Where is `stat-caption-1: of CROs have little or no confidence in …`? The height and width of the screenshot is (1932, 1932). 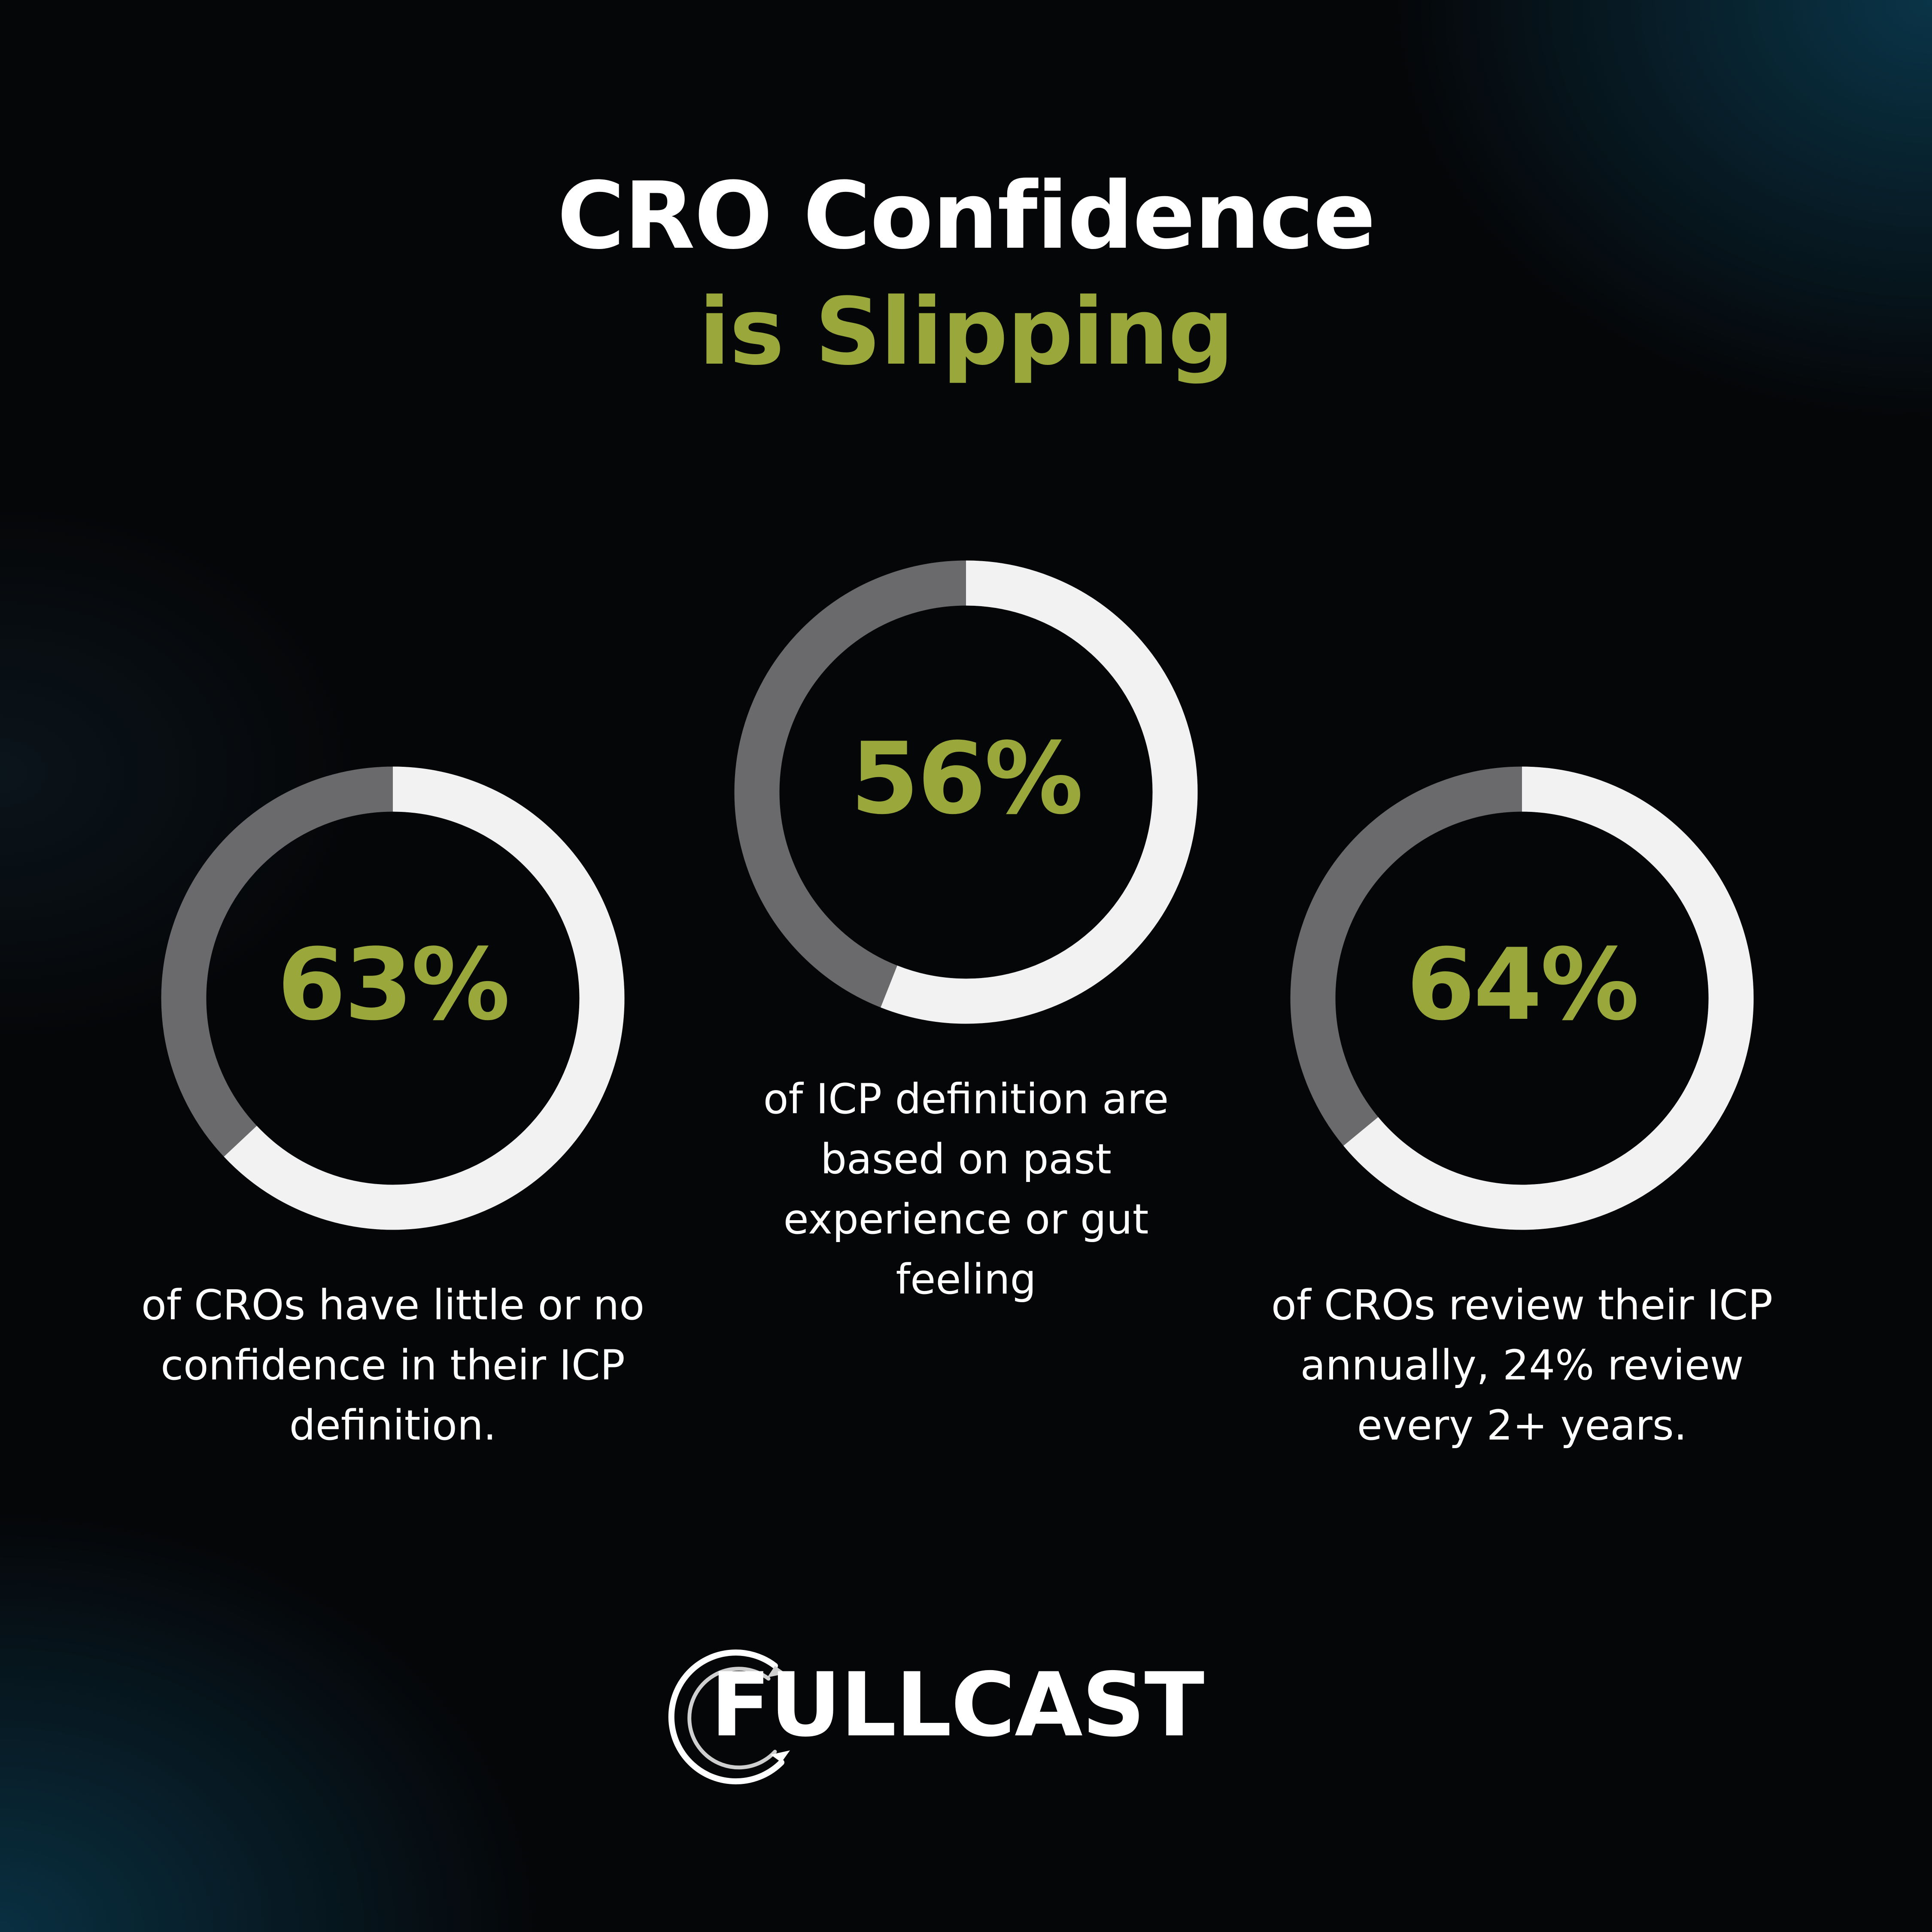 stat-caption-1: of CROs have little or no confidence in … is located at coordinates (393, 1365).